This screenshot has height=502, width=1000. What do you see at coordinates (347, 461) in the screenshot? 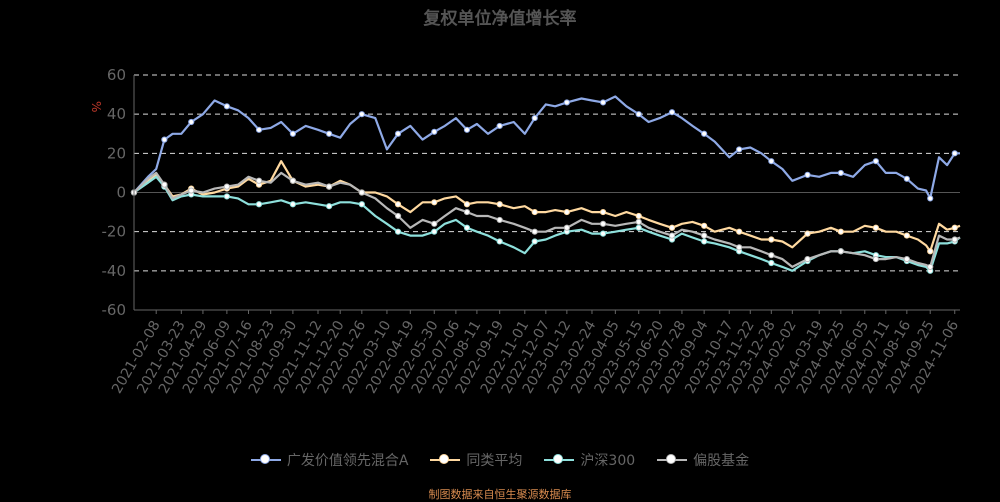
I see `legend-label: 广发价值领先混合A` at bounding box center [347, 461].